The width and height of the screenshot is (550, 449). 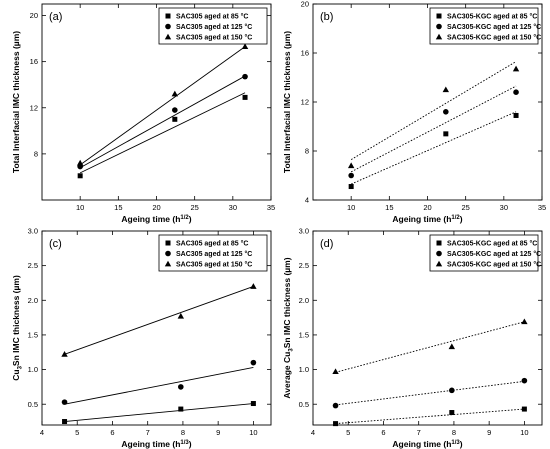 What do you see at coordinates (304, 231) in the screenshot?
I see `y-tick-label: 3.0` at bounding box center [304, 231].